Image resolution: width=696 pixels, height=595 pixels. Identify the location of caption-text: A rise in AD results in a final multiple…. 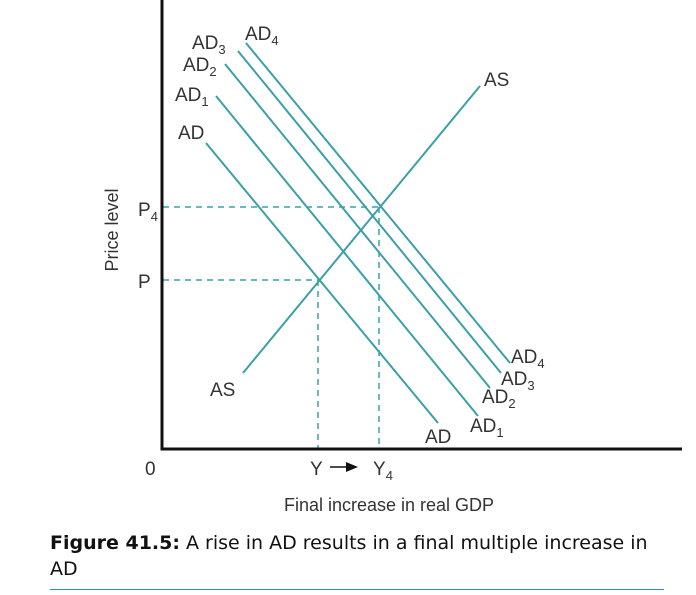
(349, 556).